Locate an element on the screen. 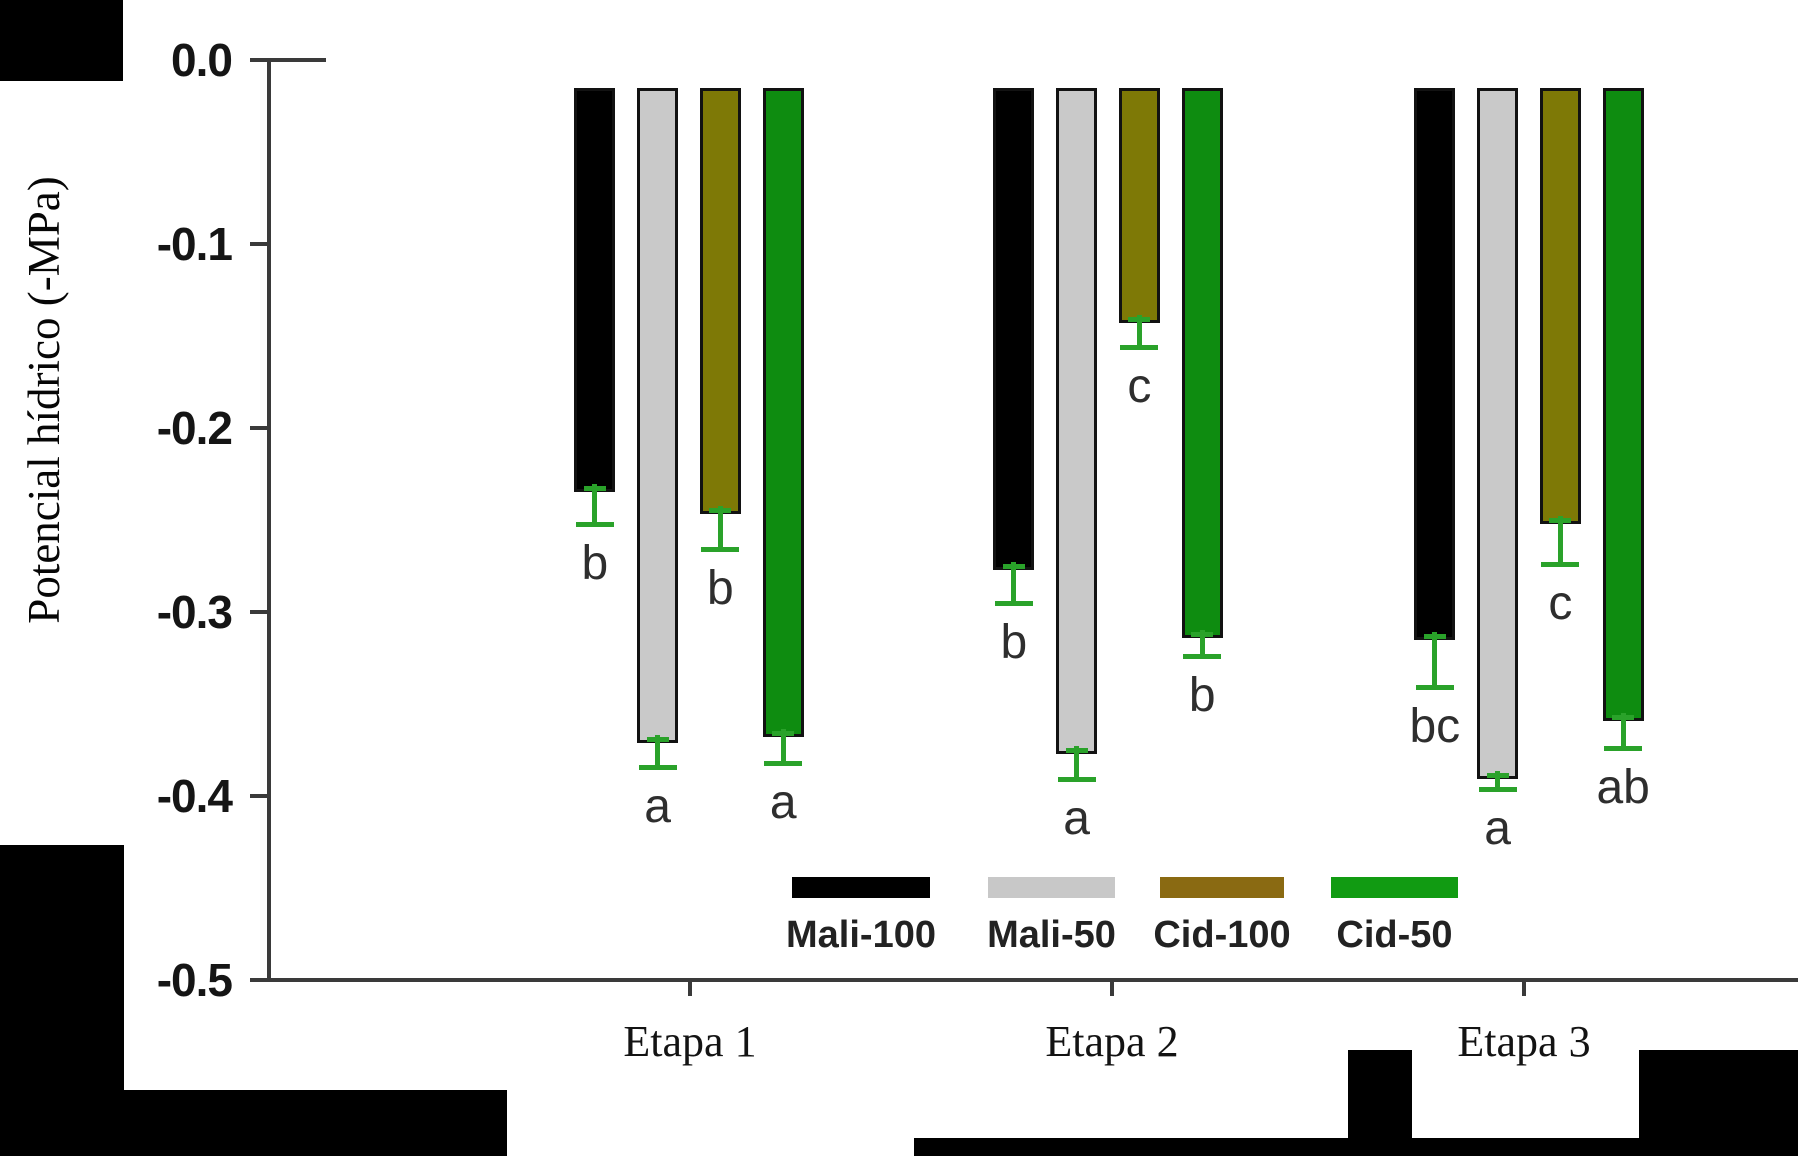 The height and width of the screenshot is (1156, 1798). y-axis-title: Potencial hídrico (-MPa) is located at coordinates (44, 400).